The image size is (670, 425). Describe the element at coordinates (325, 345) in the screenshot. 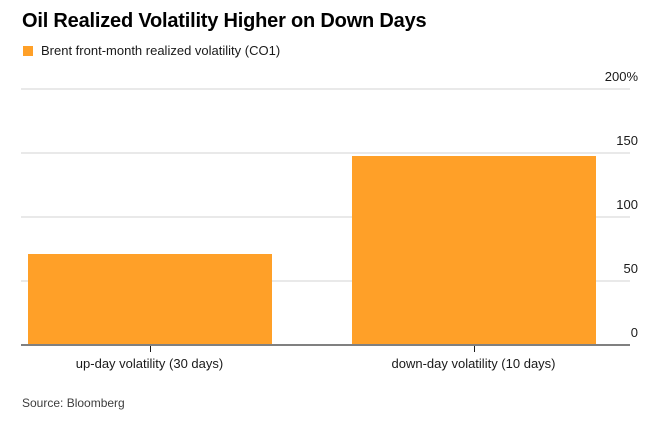

I see `x-axis-line` at that location.